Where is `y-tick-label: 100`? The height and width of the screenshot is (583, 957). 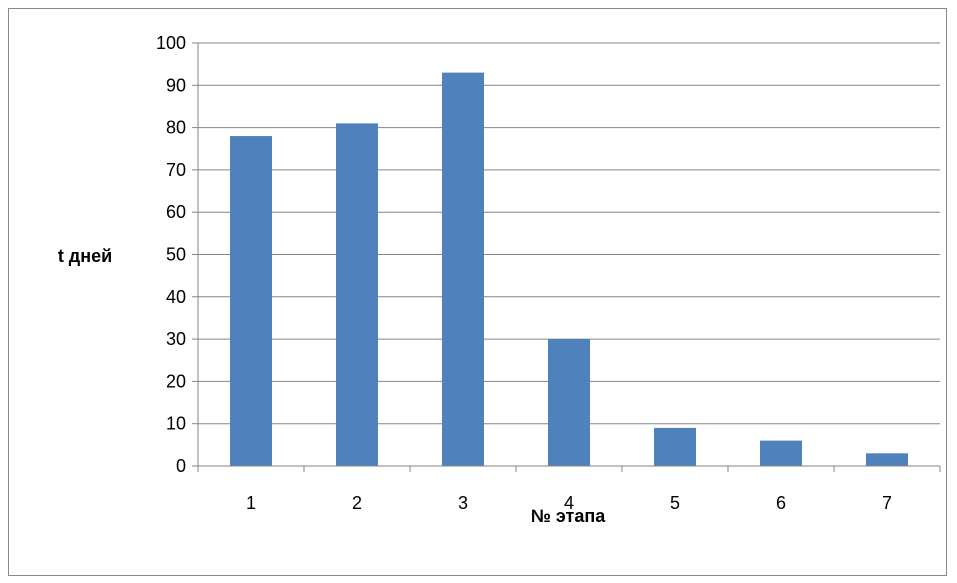
y-tick-label: 100 is located at coordinates (171, 43).